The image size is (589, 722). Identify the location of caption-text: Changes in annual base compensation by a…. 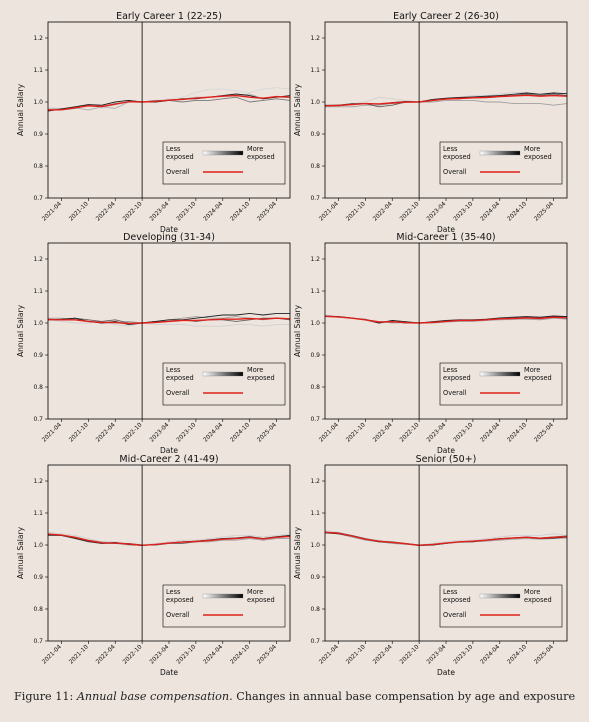
(406, 696).